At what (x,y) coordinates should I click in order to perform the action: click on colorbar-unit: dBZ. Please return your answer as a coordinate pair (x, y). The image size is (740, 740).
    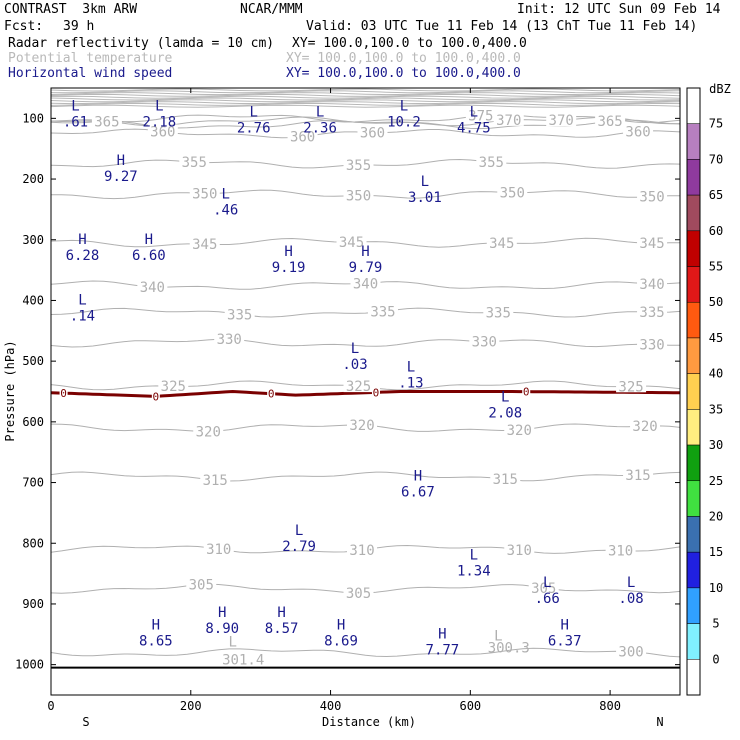
    Looking at the image, I should click on (720, 89).